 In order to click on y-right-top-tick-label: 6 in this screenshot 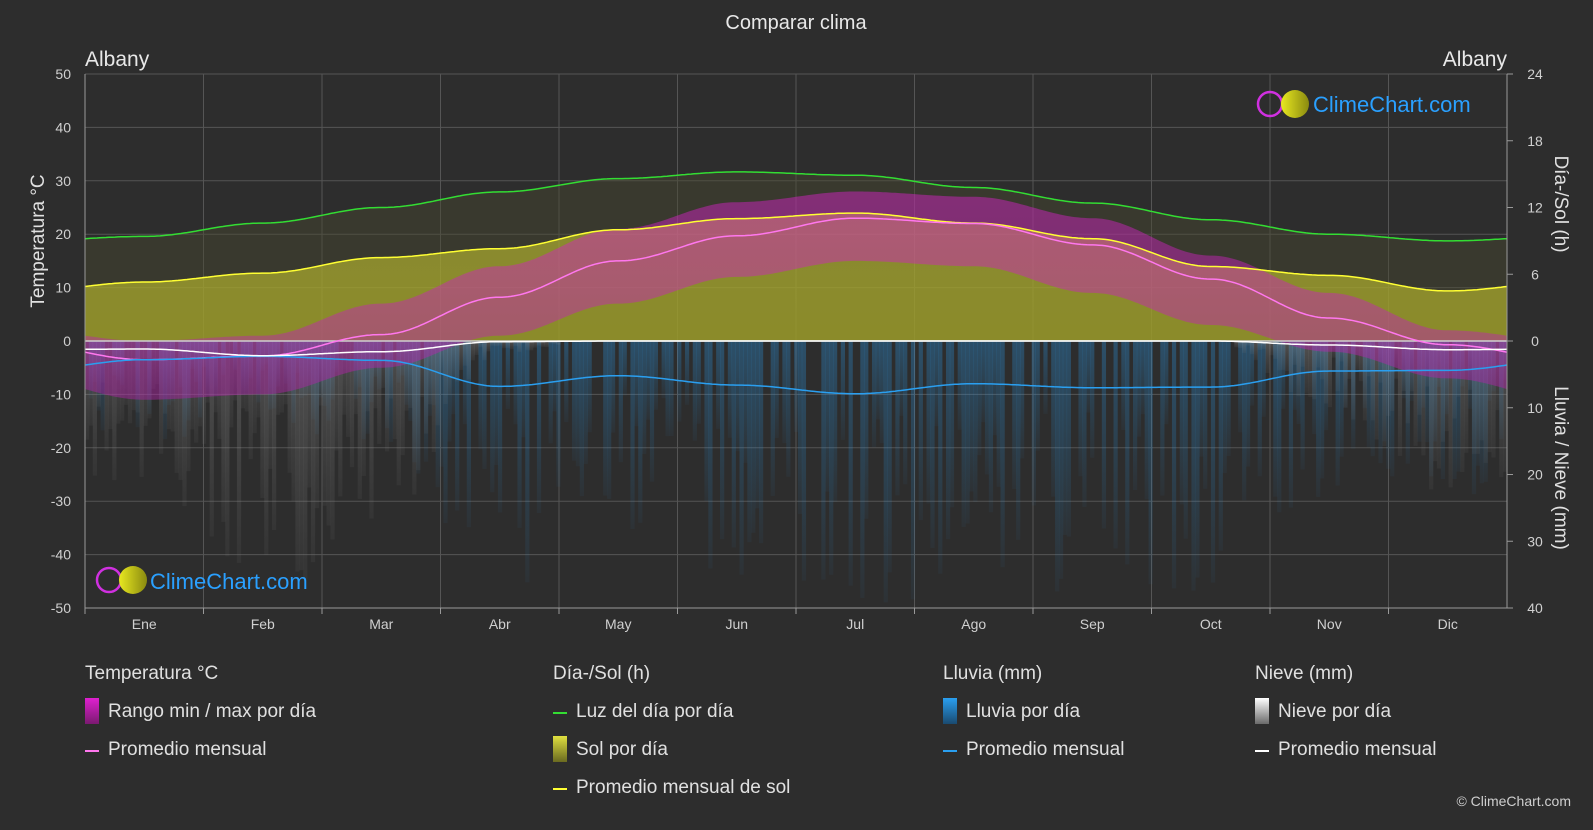, I will do `click(1535, 274)`.